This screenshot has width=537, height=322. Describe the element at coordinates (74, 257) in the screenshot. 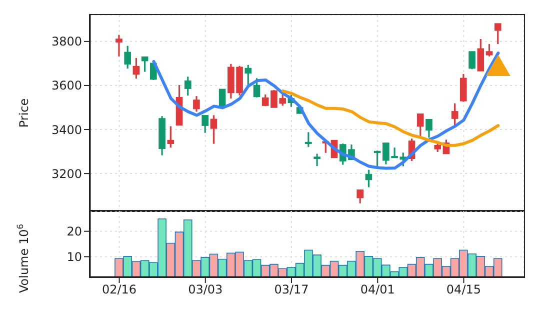

I see `y-tick-label: 10` at that location.